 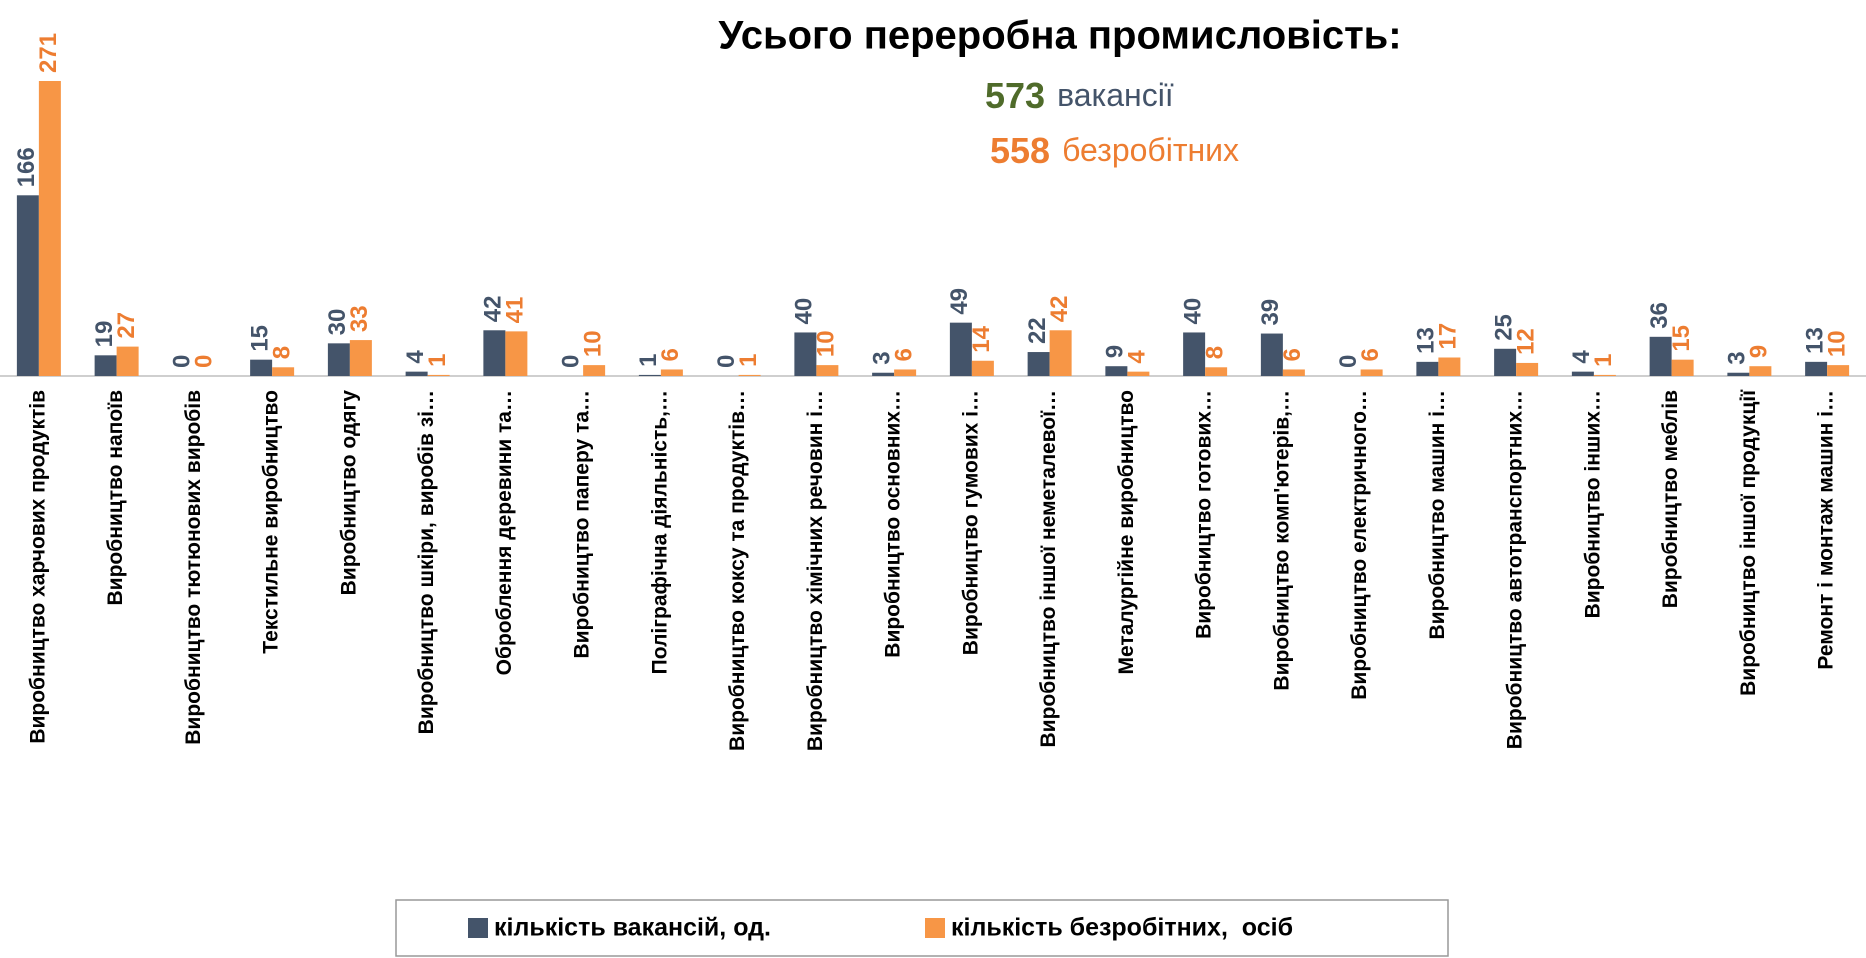 What do you see at coordinates (632, 928) in the screenshot?
I see `legend-label: кількість вакансій, од.` at bounding box center [632, 928].